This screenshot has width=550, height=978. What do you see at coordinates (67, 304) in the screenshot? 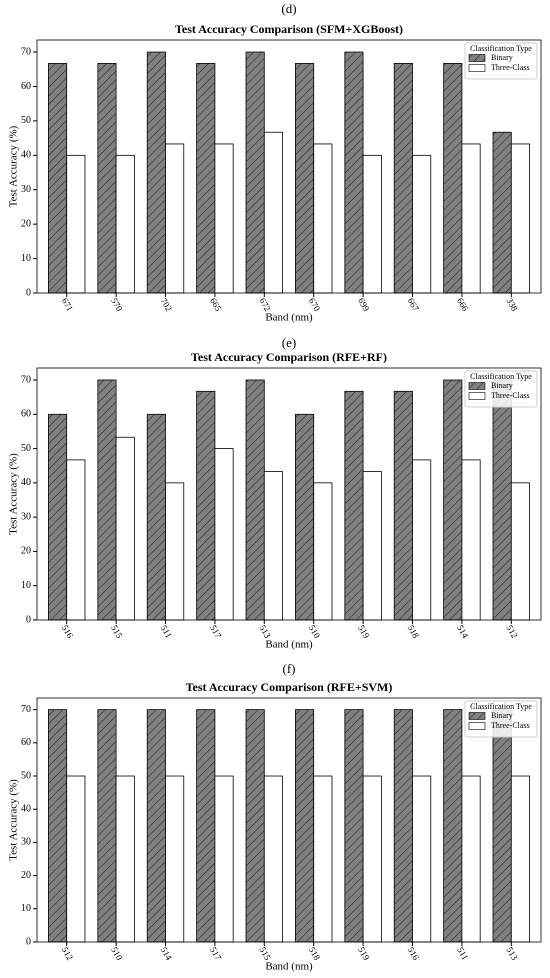
I see `x-tick-label: 671` at bounding box center [67, 304].